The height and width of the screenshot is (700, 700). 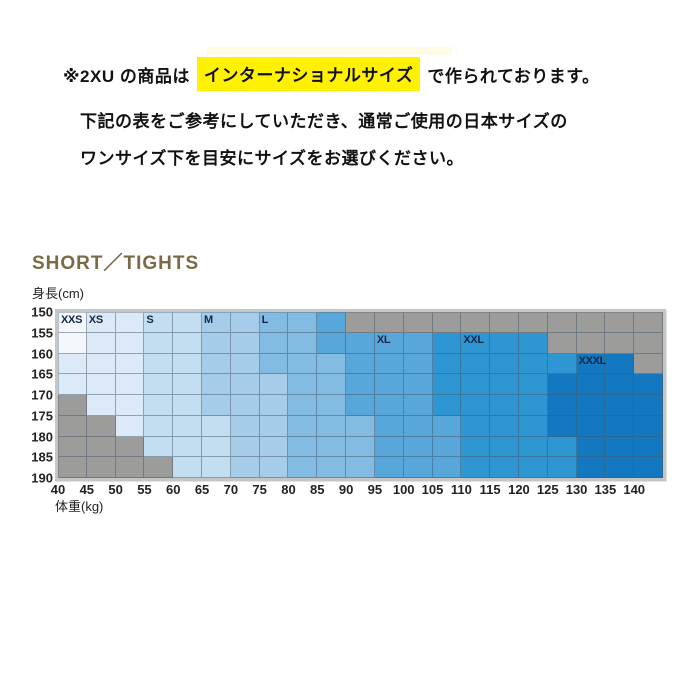 I want to click on note-line-1: ※2XU の商品は インターナショナルサイズ で作られております。, so click(x=331, y=74).